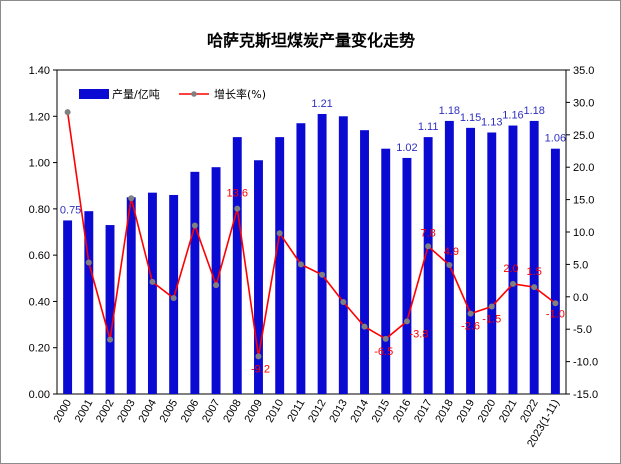 The image size is (621, 464). What do you see at coordinates (583, 168) in the screenshot?
I see `right-tick-label: 20.0` at bounding box center [583, 168].